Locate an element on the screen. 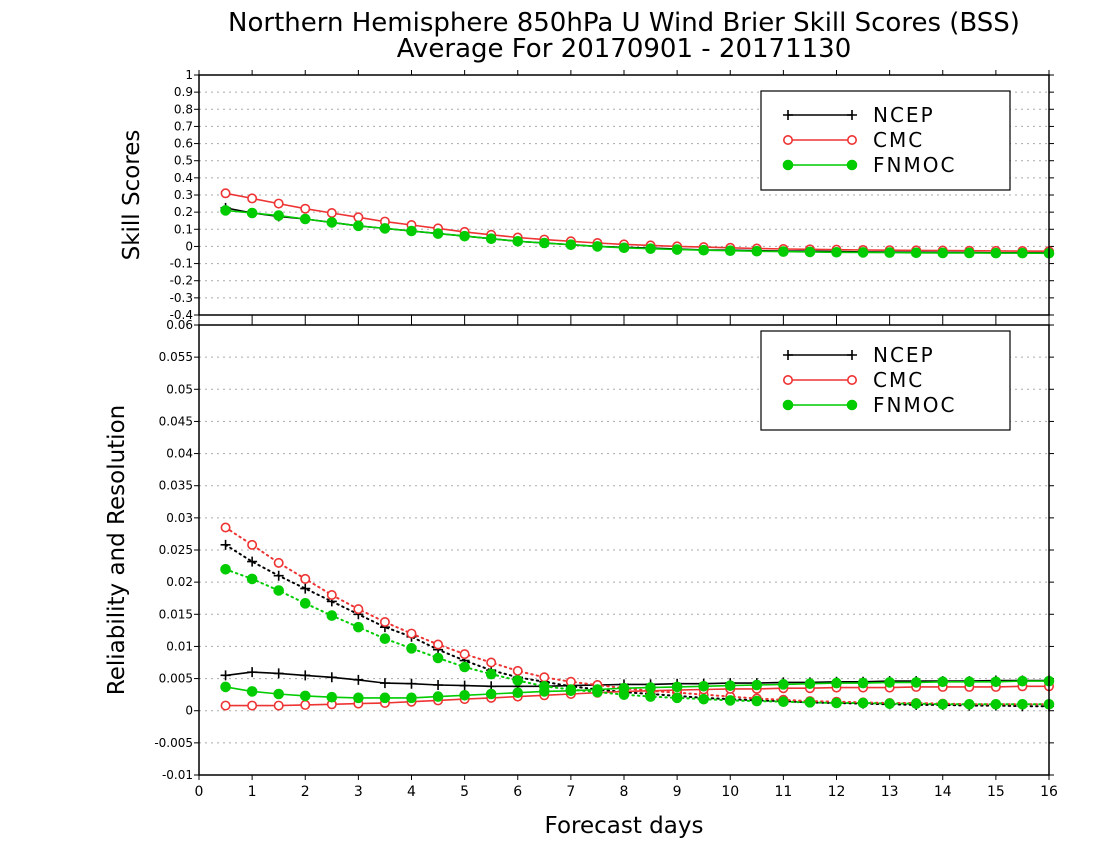 The height and width of the screenshot is (850, 1100). x-tick-label: 7 is located at coordinates (570, 792).